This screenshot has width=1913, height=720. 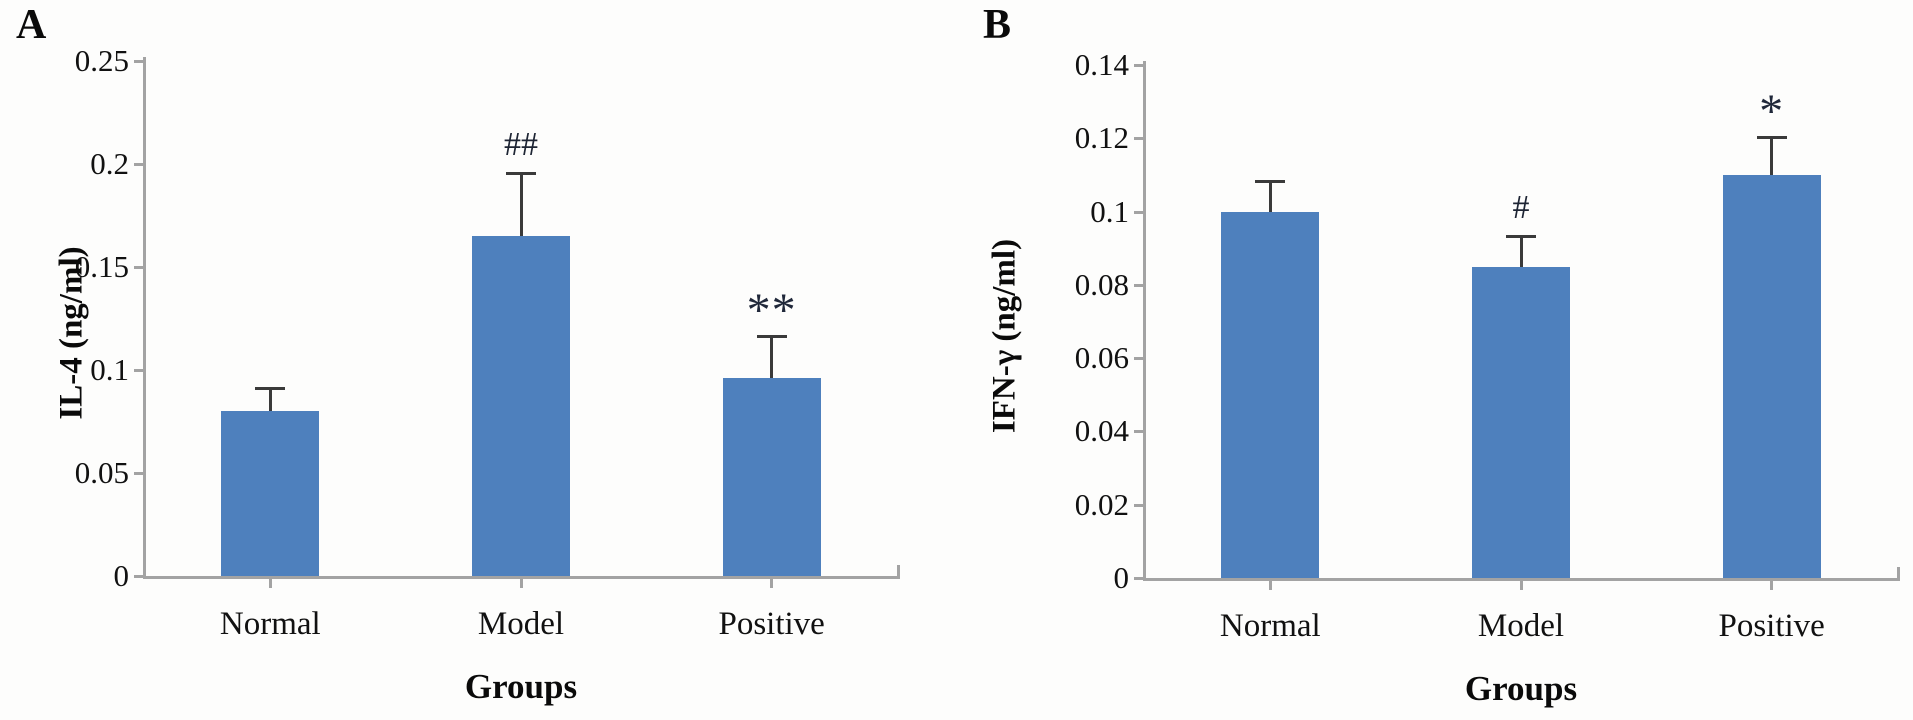 I want to click on y-tick-label: 0.05, so click(x=101, y=472).